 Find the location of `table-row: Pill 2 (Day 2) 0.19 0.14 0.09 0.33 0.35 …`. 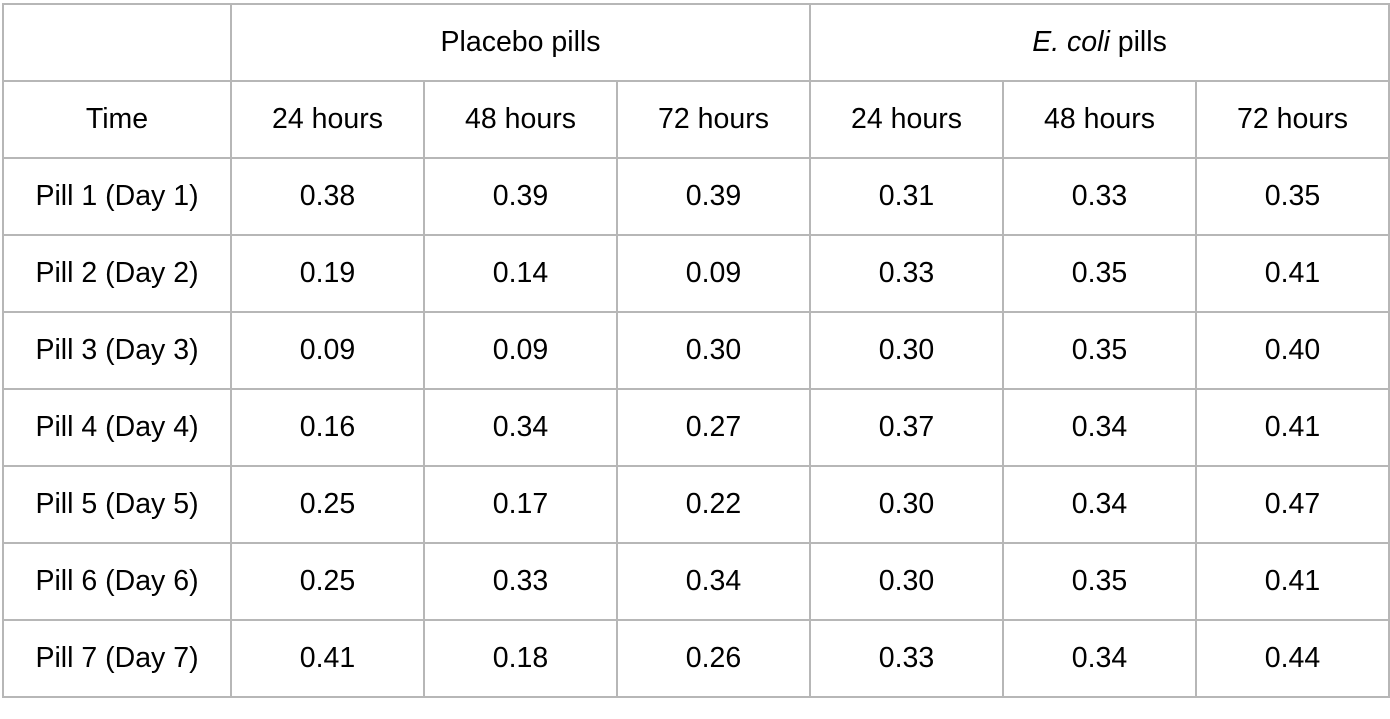

table-row: Pill 2 (Day 2) 0.19 0.14 0.09 0.33 0.35 … is located at coordinates (696, 273).